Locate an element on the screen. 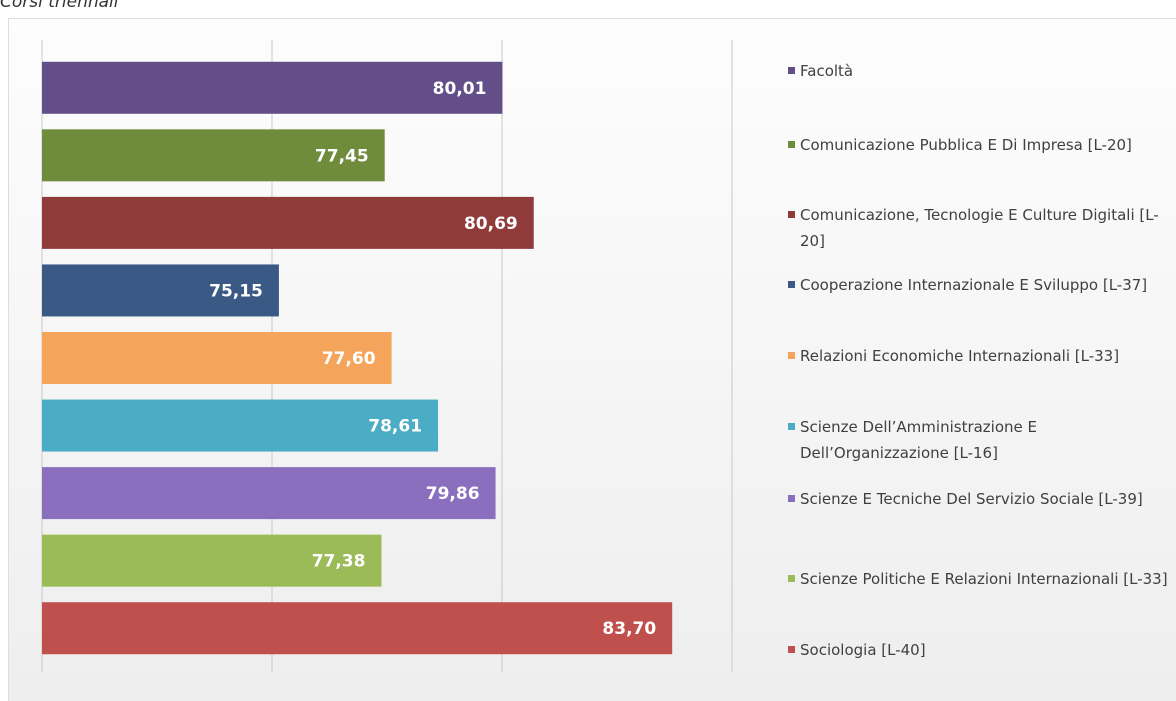 This screenshot has height=701, width=1176. data-label: 79,86 is located at coordinates (453, 494).